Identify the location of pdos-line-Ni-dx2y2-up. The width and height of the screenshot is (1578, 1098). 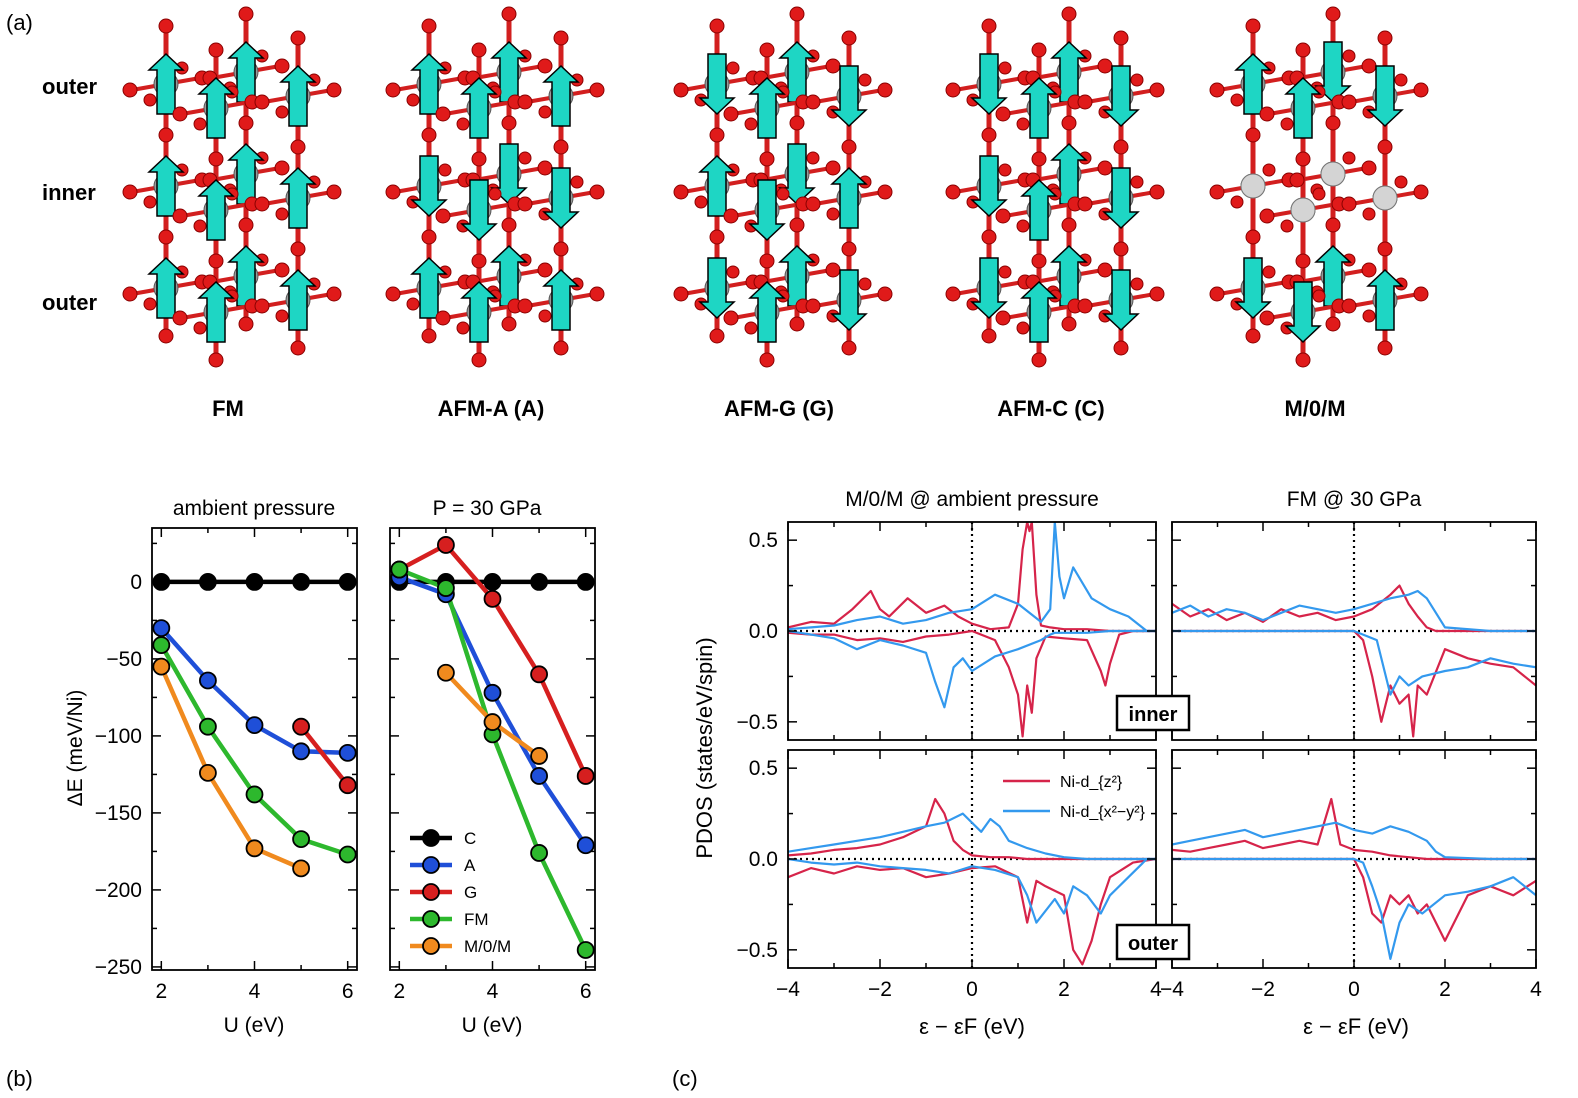
(972, 836).